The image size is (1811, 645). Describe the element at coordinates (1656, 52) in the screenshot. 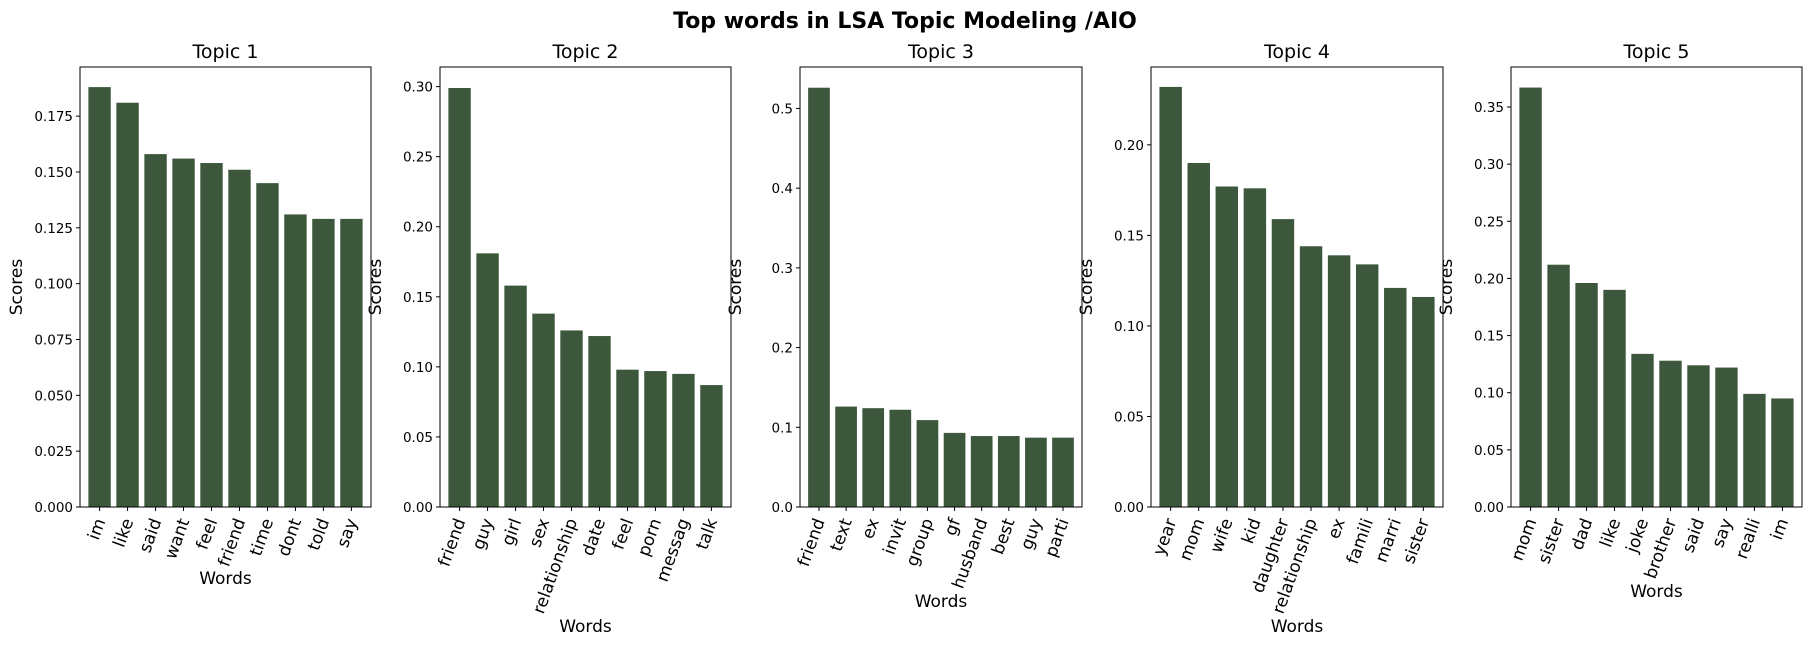

I see `panel-title: Topic 5` at that location.